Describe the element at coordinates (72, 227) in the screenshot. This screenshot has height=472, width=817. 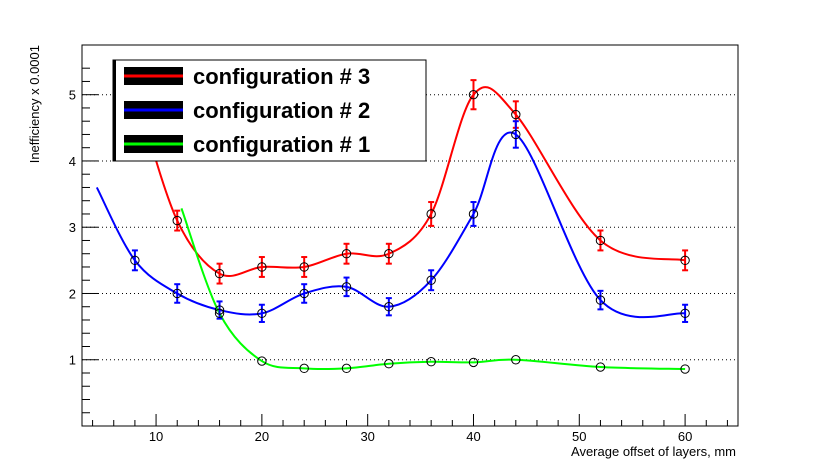
I see `y-tick-label: 3` at that location.